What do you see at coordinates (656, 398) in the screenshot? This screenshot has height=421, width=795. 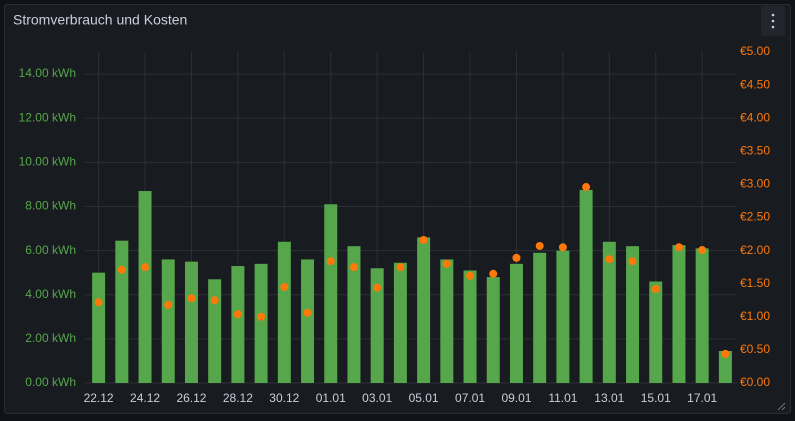 I see `x-tick-label: 15.01` at bounding box center [656, 398].